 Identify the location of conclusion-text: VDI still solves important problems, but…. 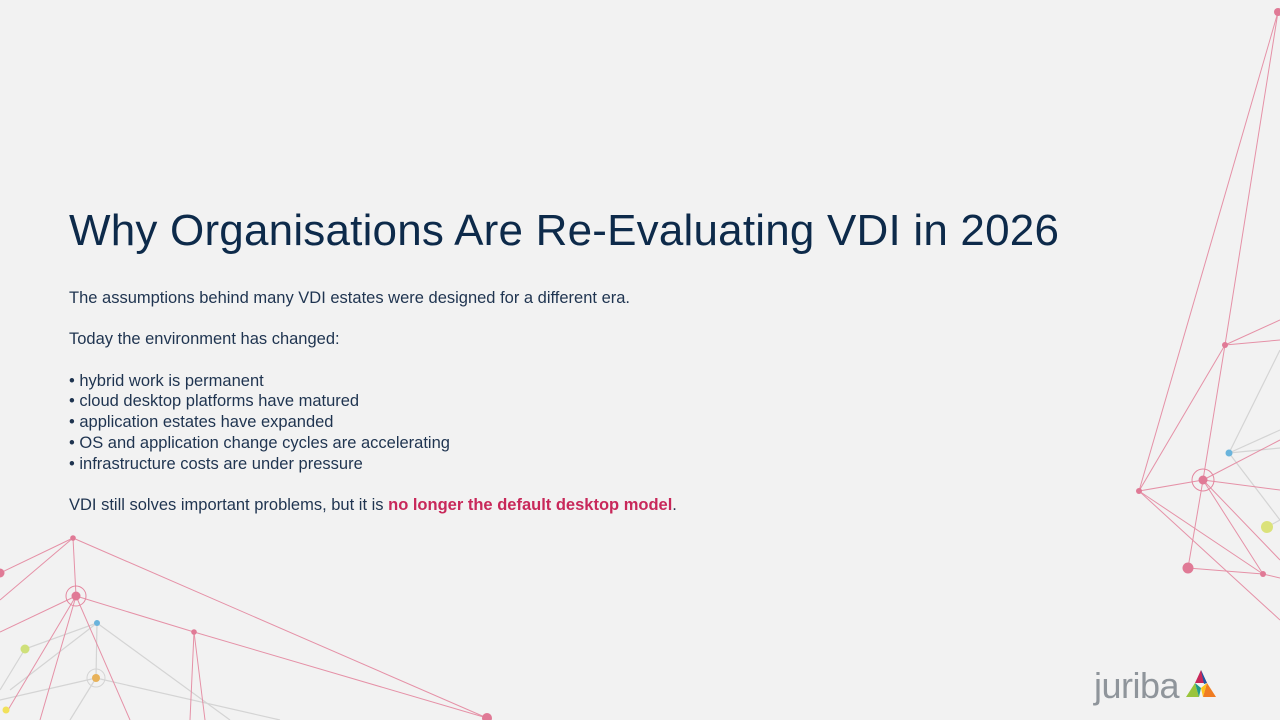
(519, 505).